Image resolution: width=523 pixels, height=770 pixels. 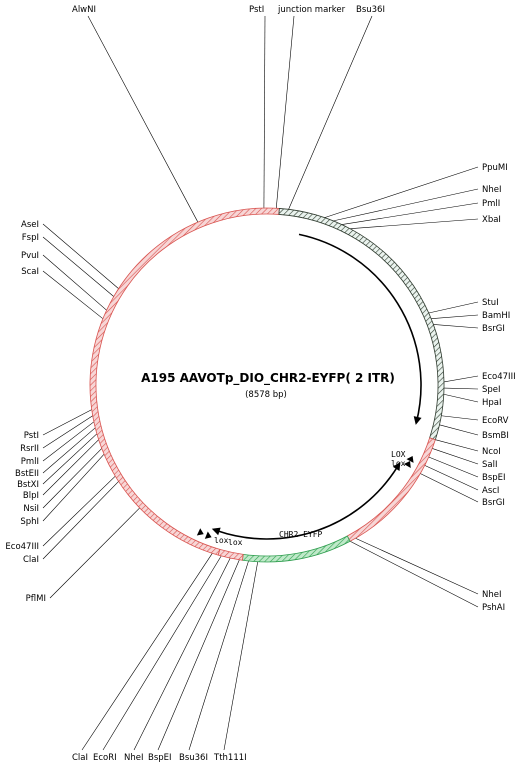 What do you see at coordinates (230, 554) in the screenshot?
I see `backbone-segment-b` at bounding box center [230, 554].